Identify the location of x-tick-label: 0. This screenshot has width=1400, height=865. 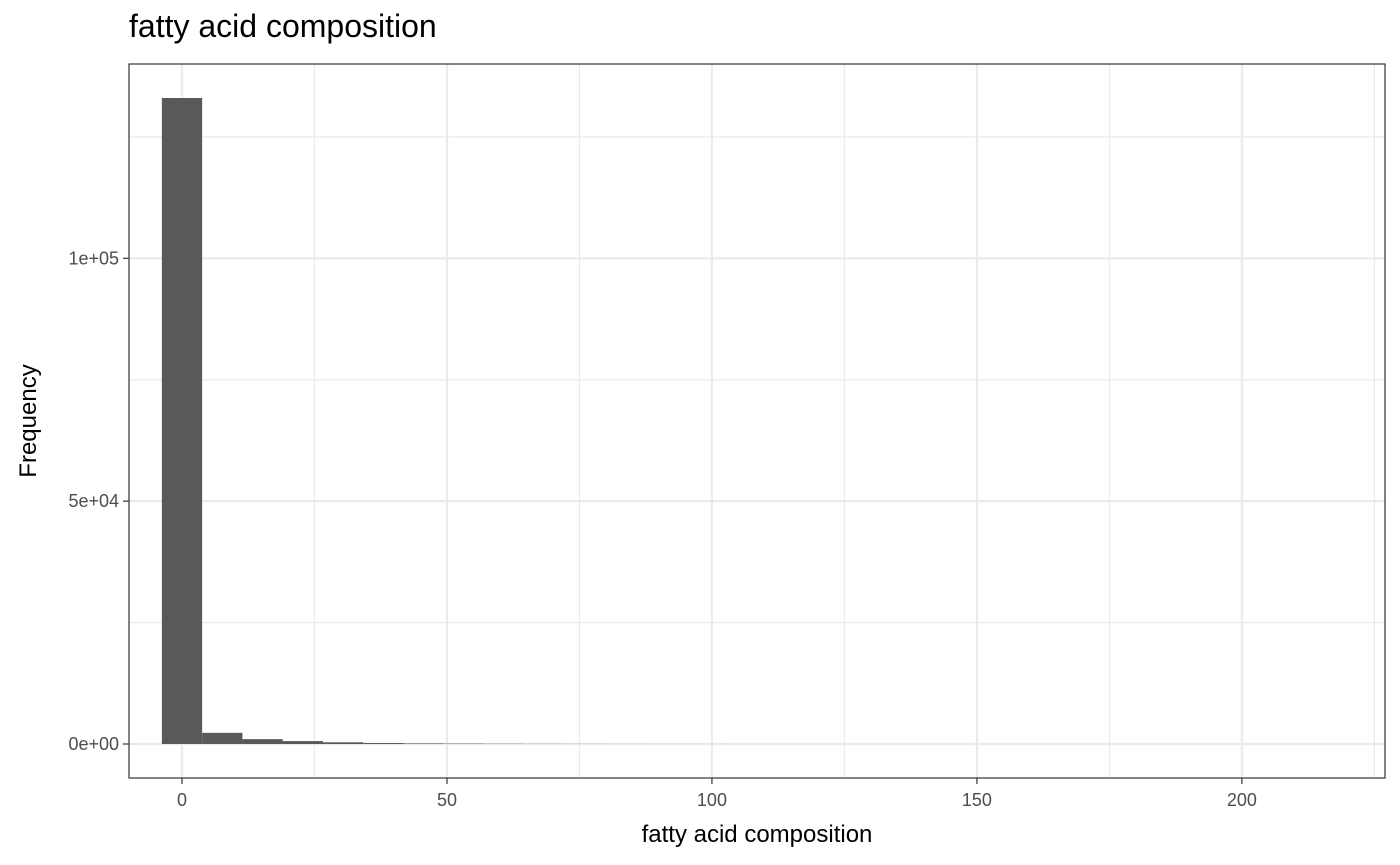
(182, 800).